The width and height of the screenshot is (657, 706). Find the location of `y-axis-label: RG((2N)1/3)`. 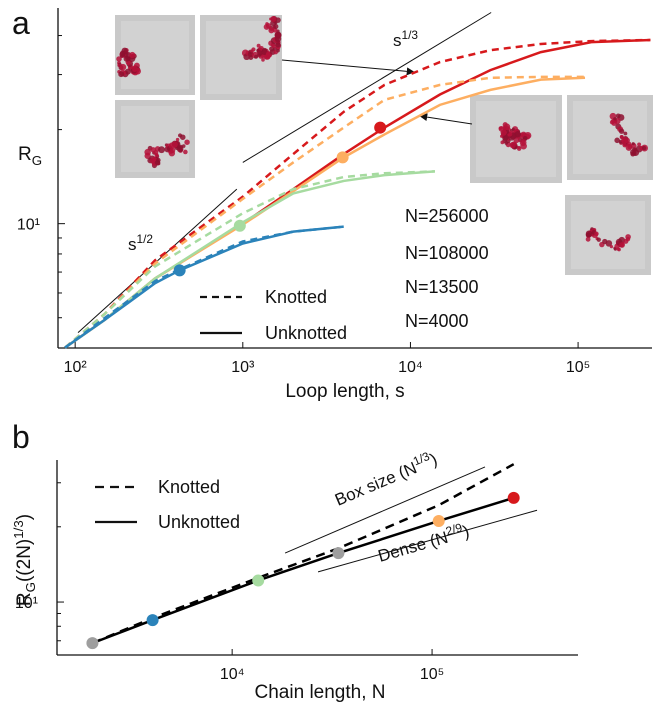

y-axis-label: RG((2N)1/3) is located at coordinates (24, 560).